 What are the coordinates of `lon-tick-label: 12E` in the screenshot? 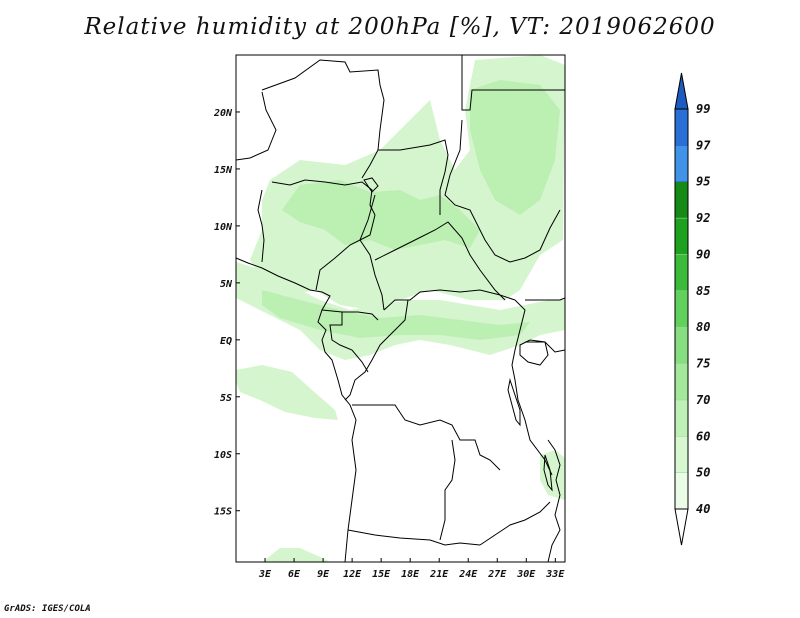 It's located at (352, 574).